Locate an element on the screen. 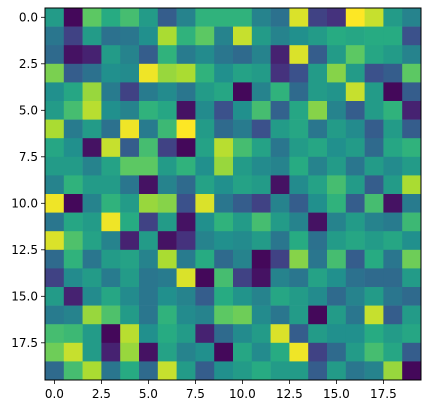 This screenshot has width=430, height=413. x-tick-label: 17.5 is located at coordinates (383, 394).